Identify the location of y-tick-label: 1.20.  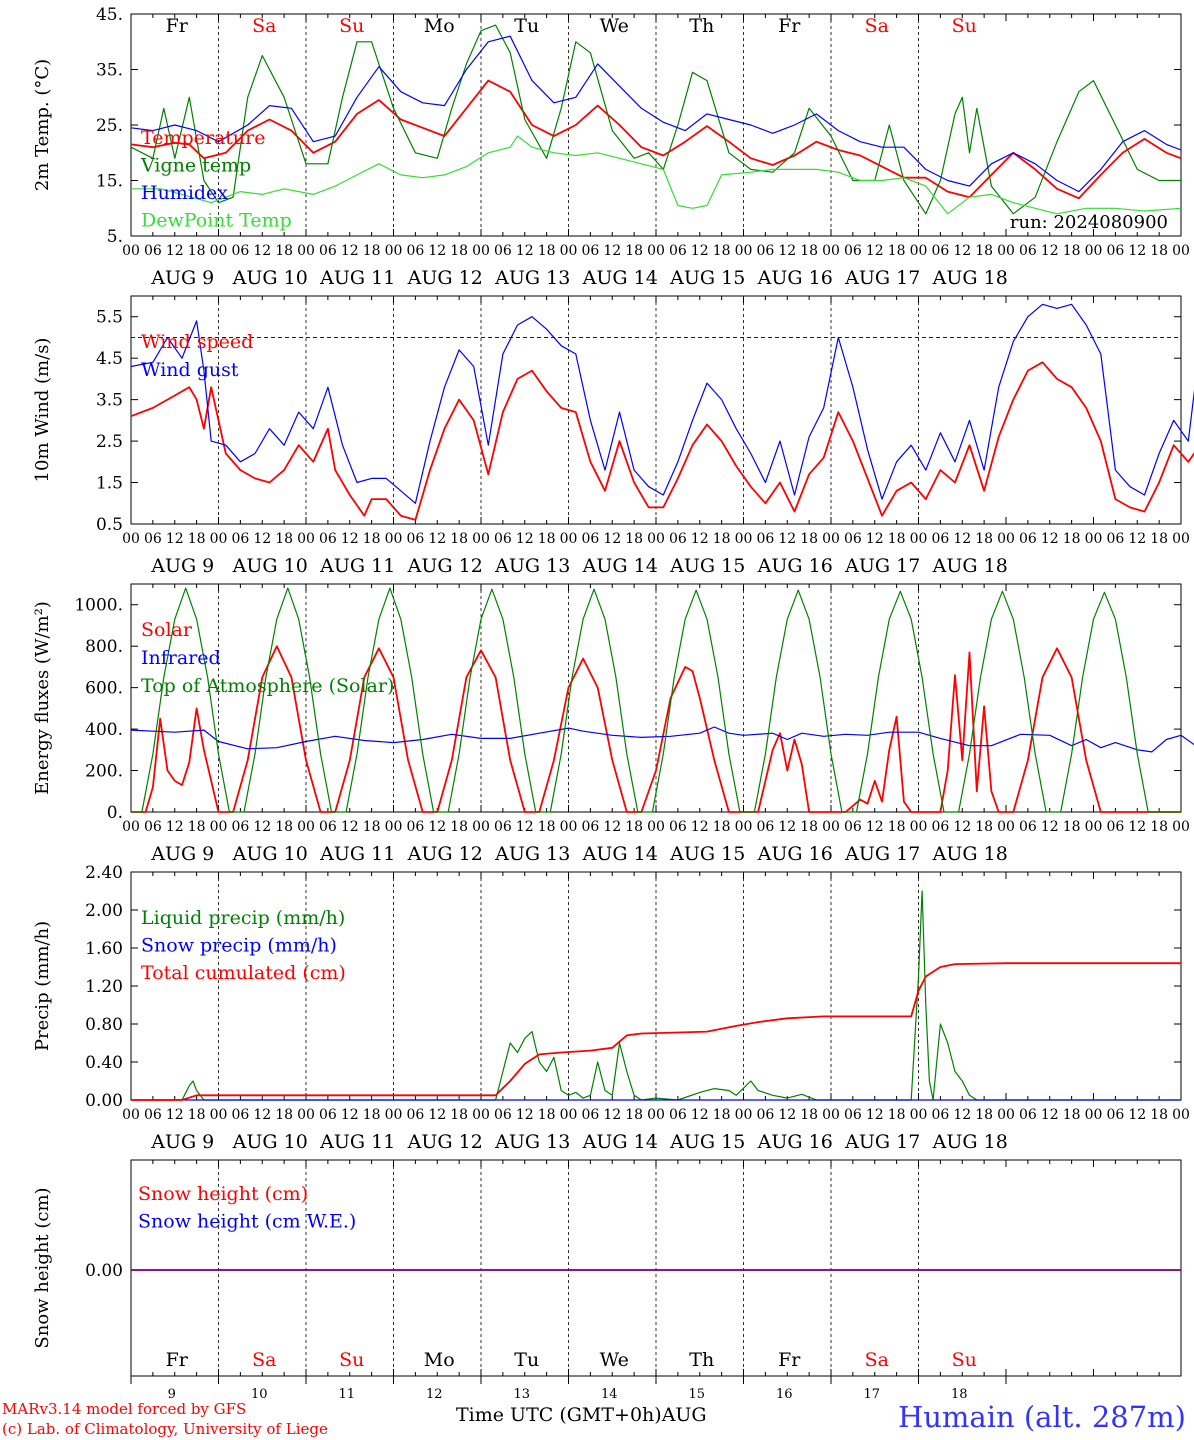
(104, 987).